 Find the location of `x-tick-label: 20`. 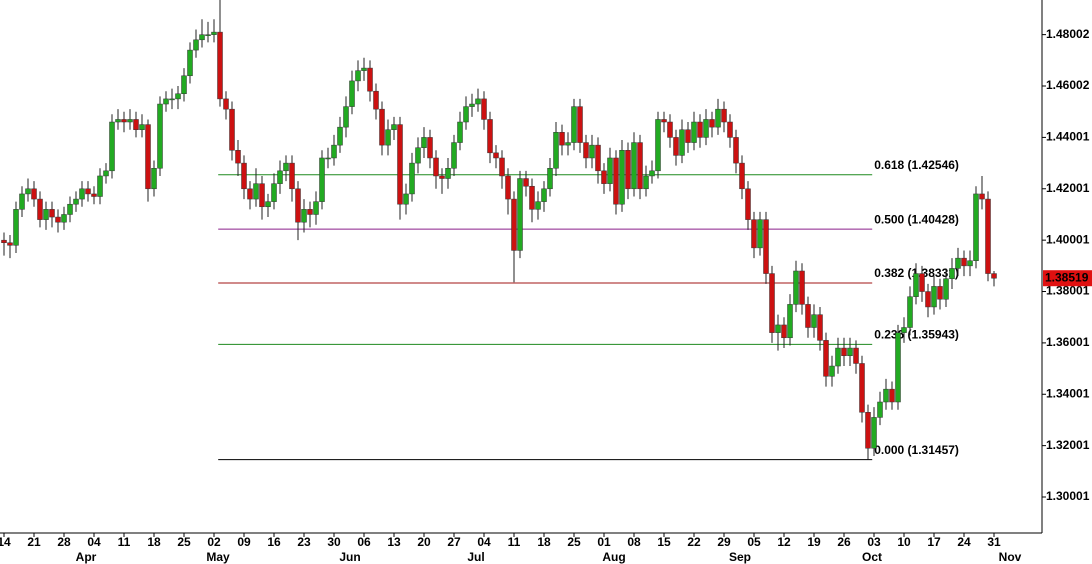

x-tick-label: 20 is located at coordinates (424, 542).